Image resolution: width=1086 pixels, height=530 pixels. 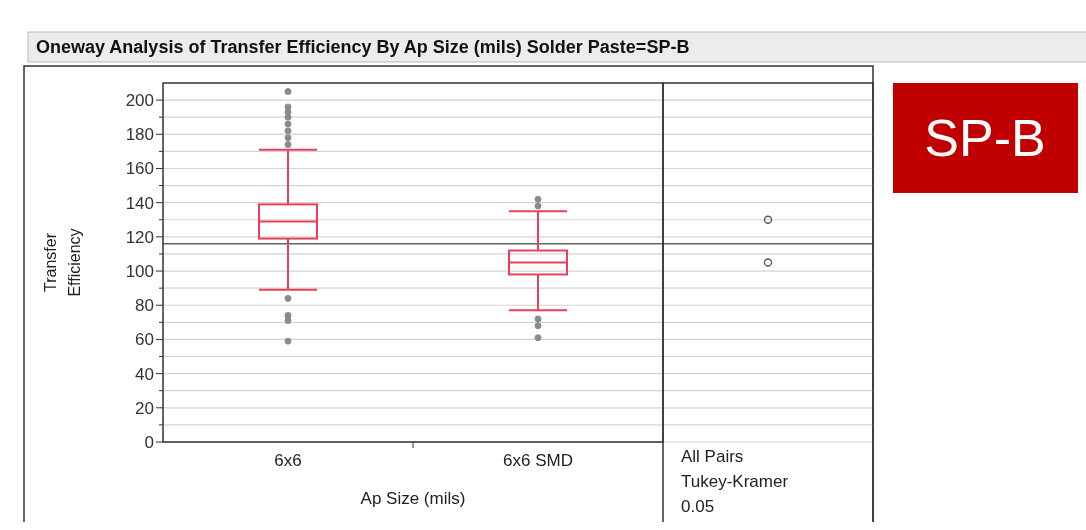 I want to click on y-tick-label: 120, so click(x=139, y=237).